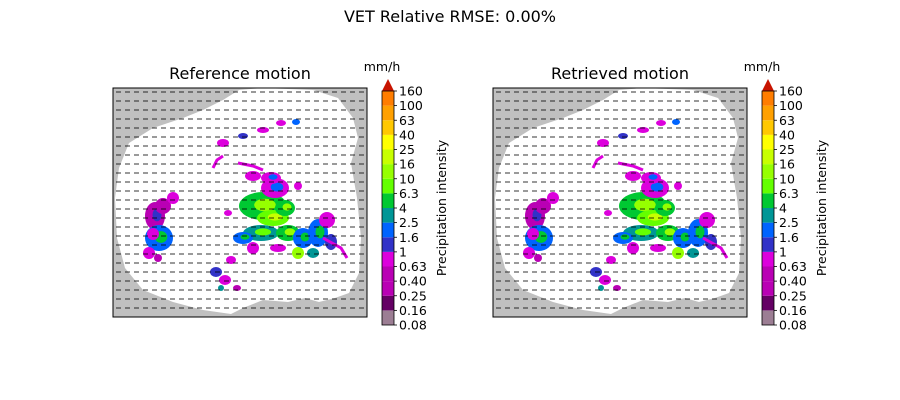 The image size is (900, 400). I want to click on panel-title: Retrieved motion, so click(620, 73).